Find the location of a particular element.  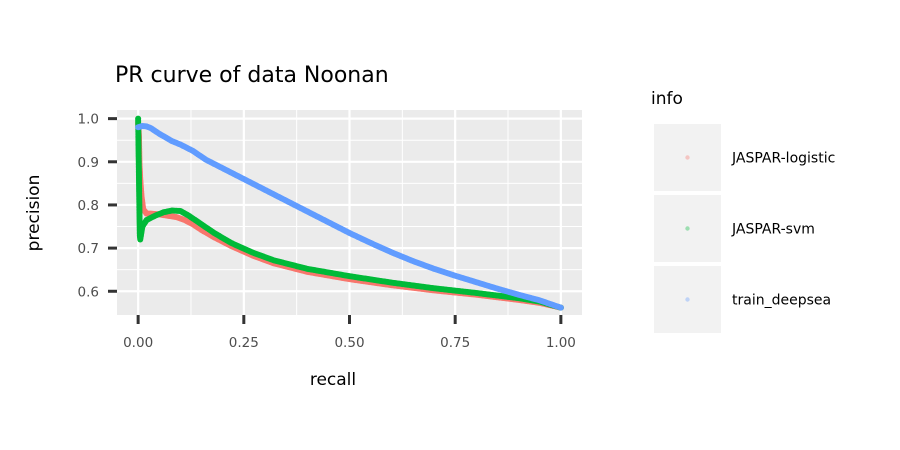

x-tick-label: 1.00 is located at coordinates (561, 343).